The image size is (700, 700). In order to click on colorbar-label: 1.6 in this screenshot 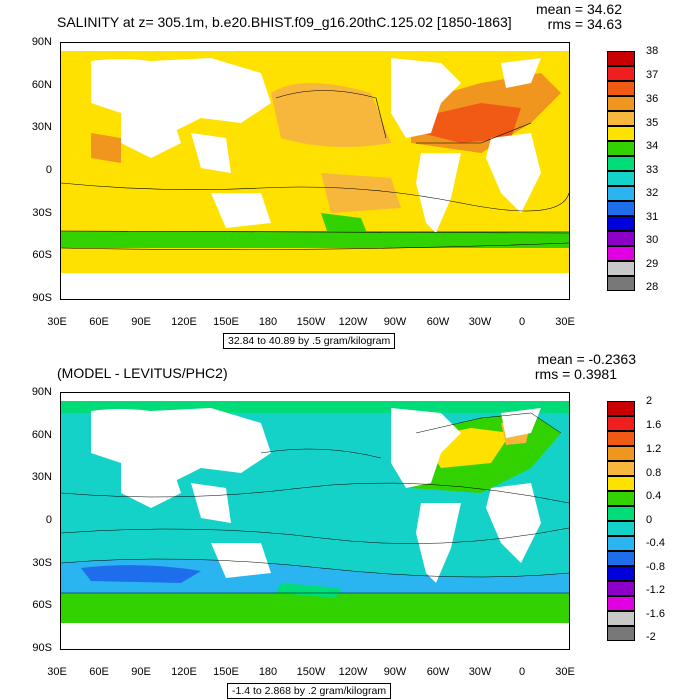, I will do `click(654, 425)`.